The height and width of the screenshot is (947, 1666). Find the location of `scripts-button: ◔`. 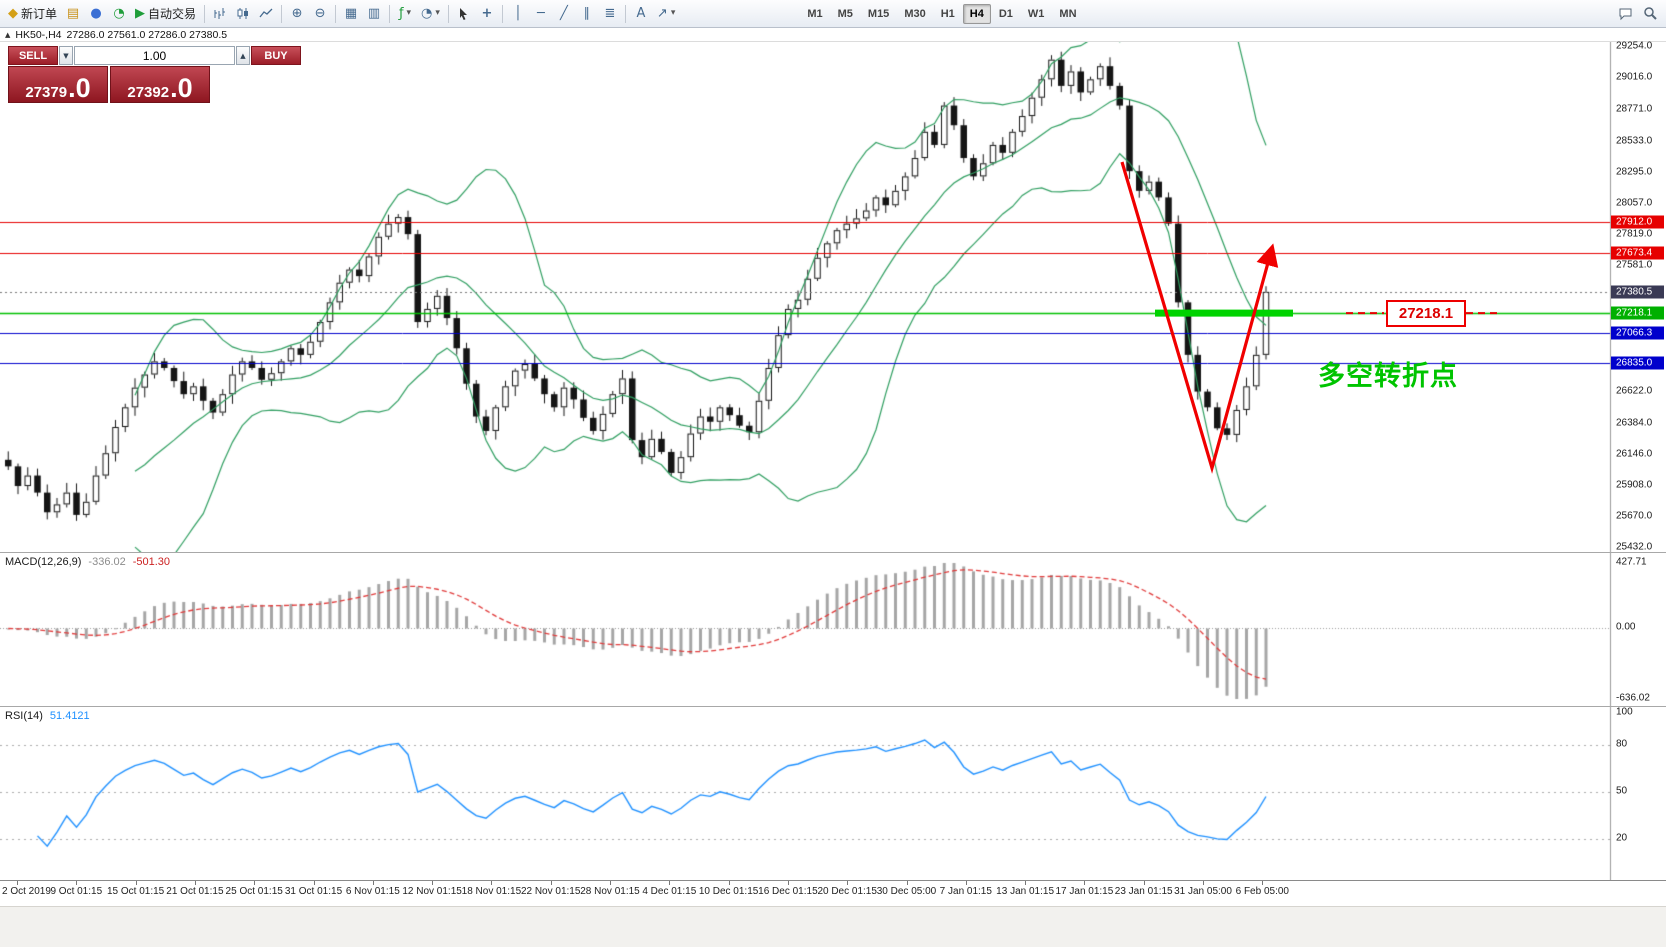

scripts-button: ◔ is located at coordinates (119, 14).